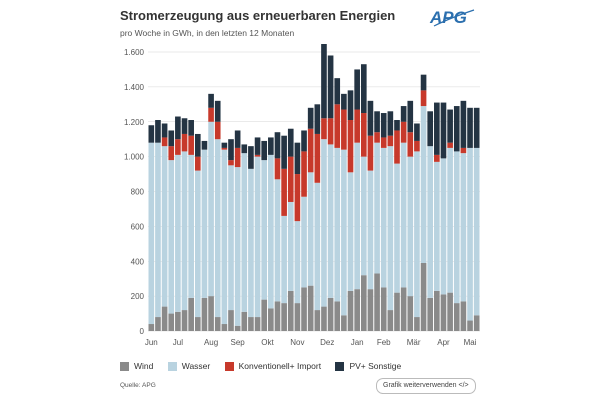  What do you see at coordinates (188, 366) in the screenshot?
I see `legend-item-wasser: Wasser` at bounding box center [188, 366].